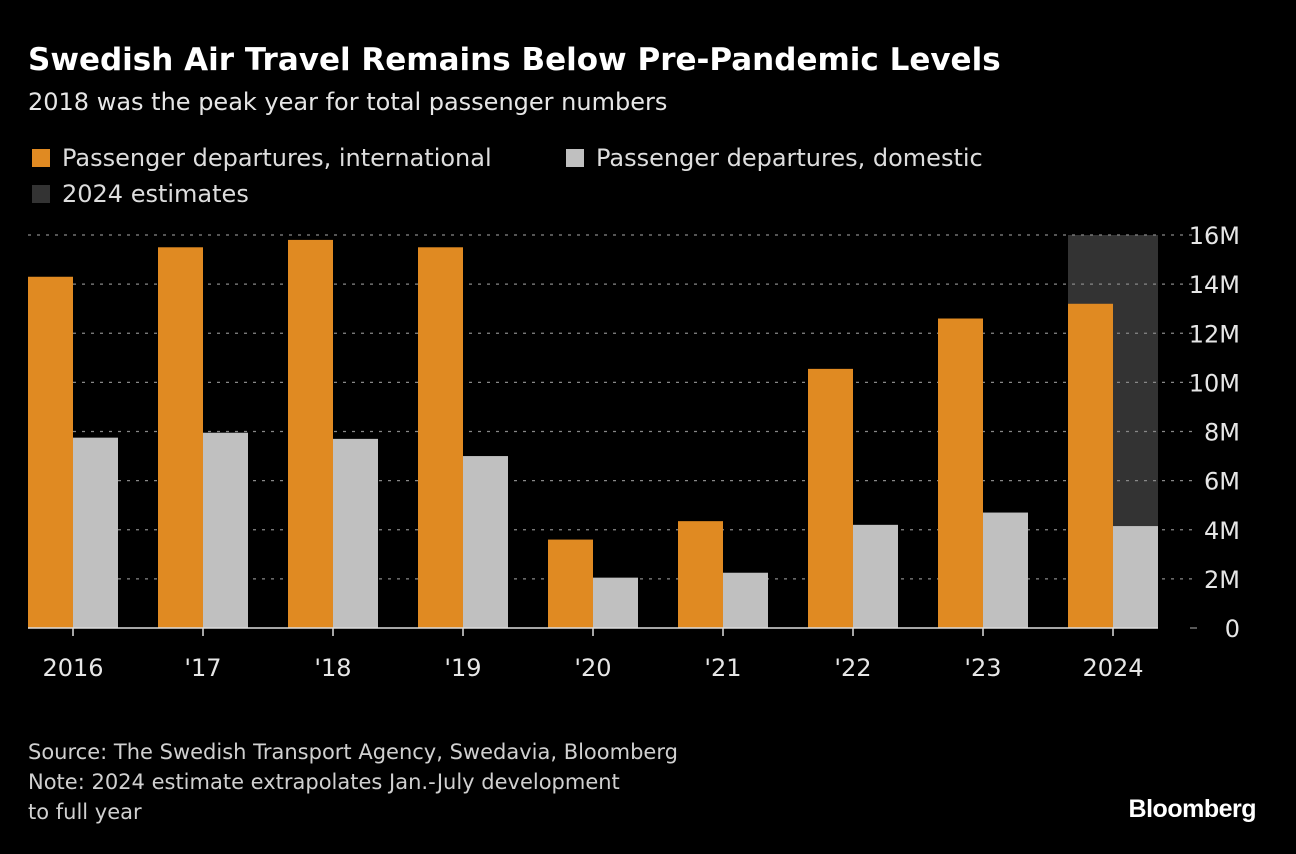  Describe the element at coordinates (41, 158) in the screenshot. I see `legend-swatch-international` at that location.